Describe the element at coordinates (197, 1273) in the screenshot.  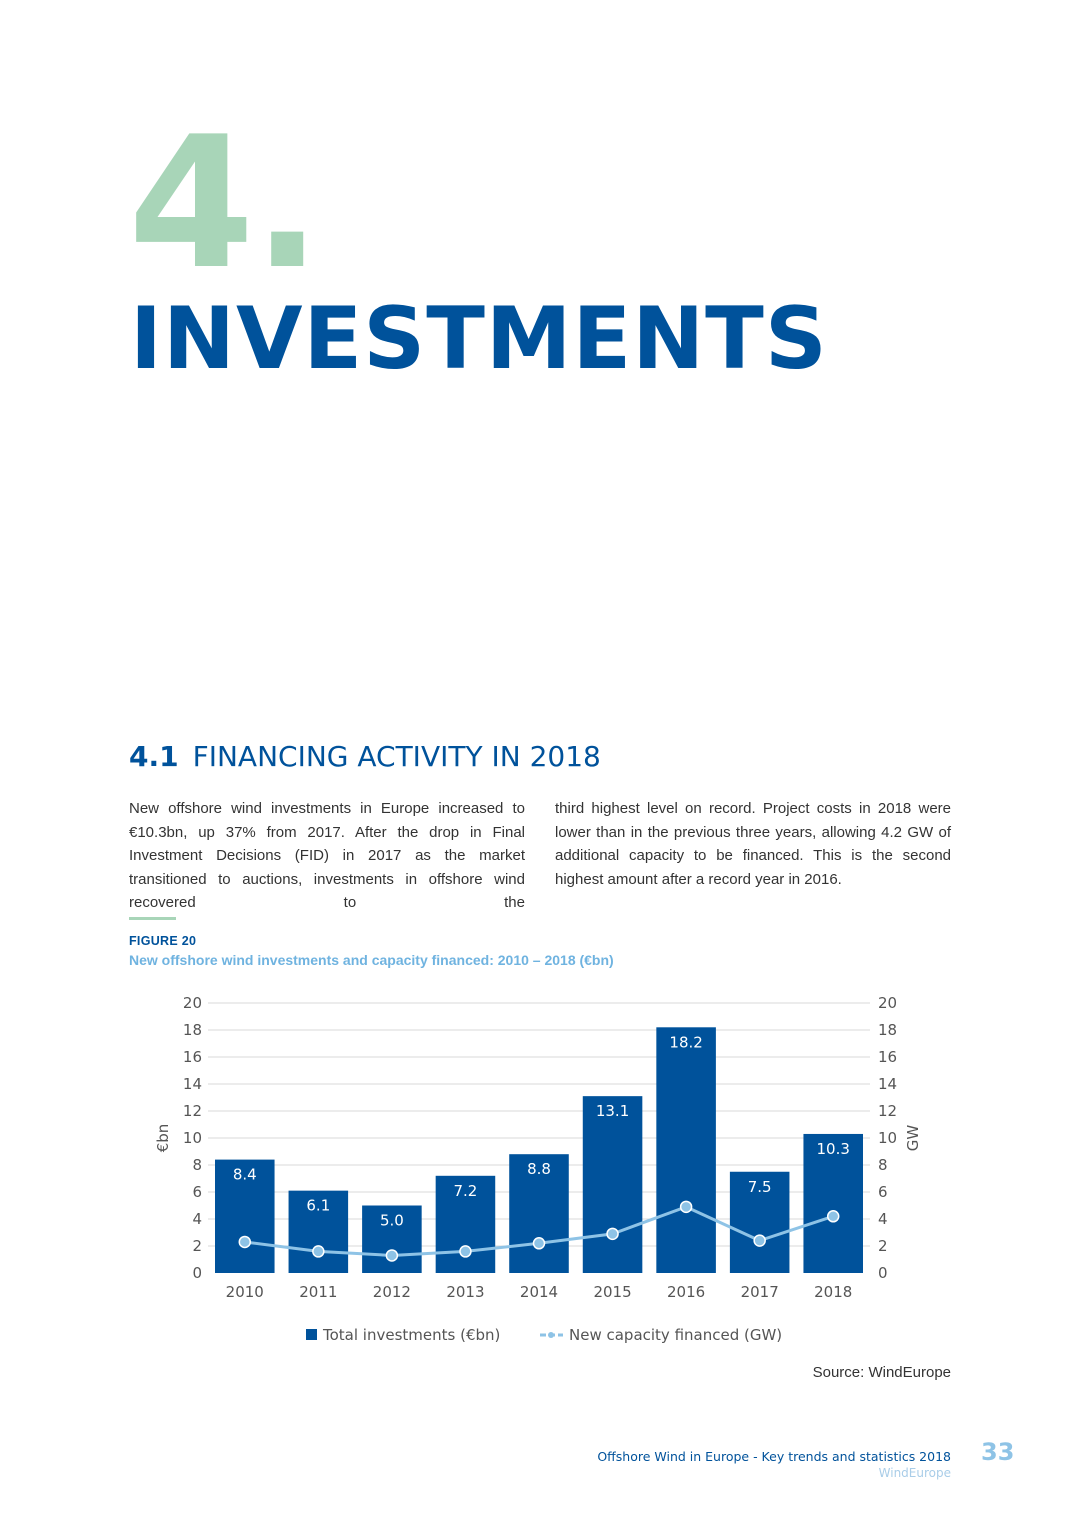
I see `y-tick-label: 0` at that location.